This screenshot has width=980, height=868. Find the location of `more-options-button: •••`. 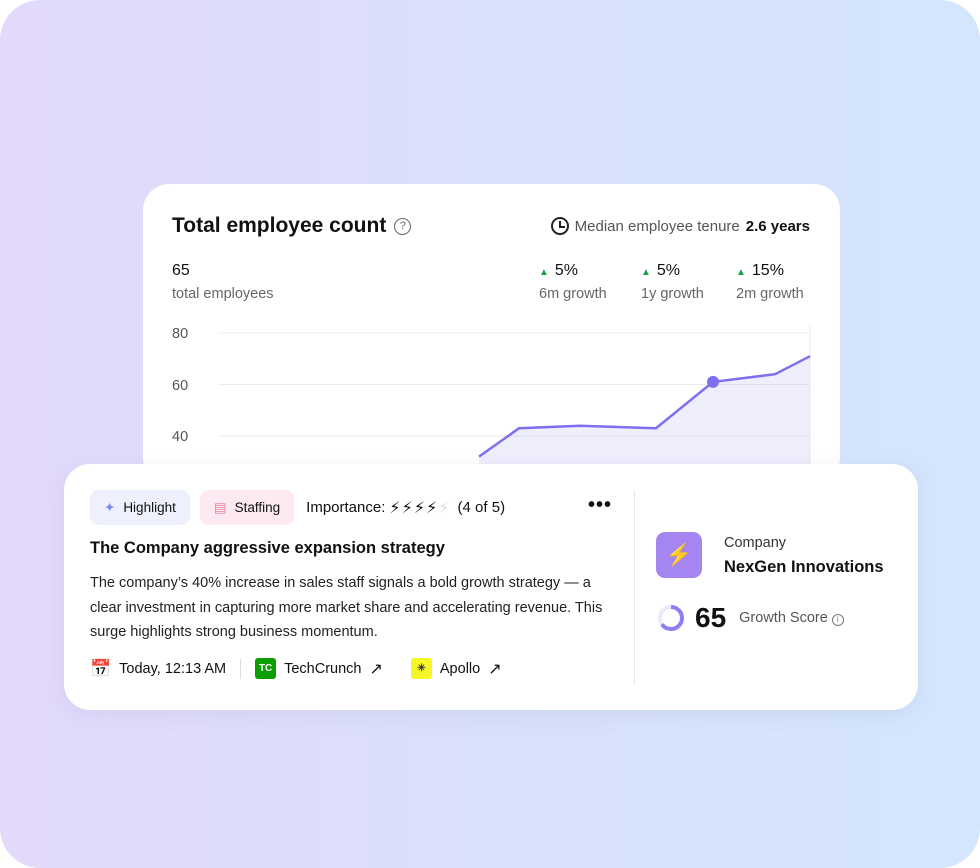

more-options-button: ••• is located at coordinates (600, 505).